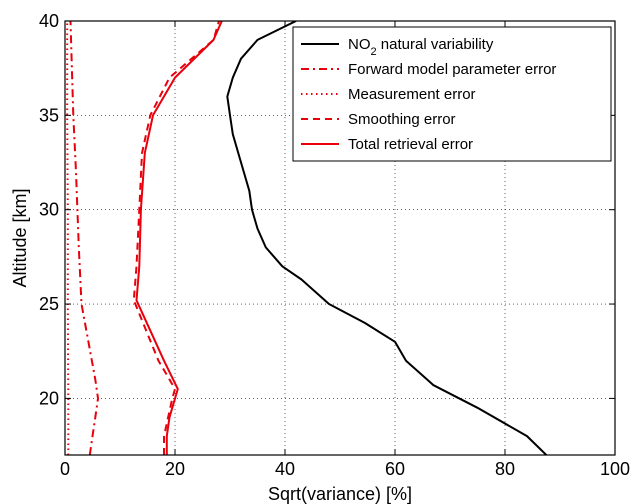 This screenshot has height=504, width=640. I want to click on legend-label-2: Measurement error, so click(412, 94).